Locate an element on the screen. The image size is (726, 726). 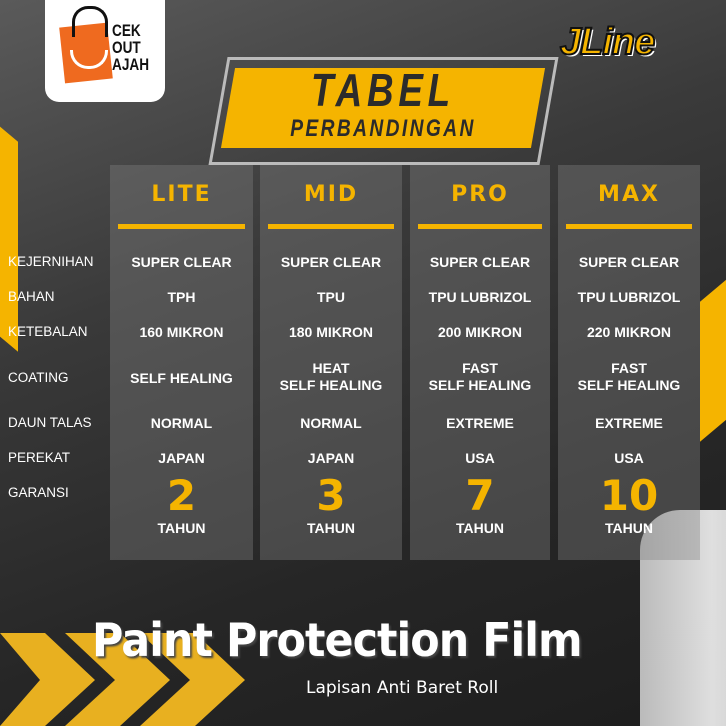
garansi-value: 3 is located at coordinates (331, 495).